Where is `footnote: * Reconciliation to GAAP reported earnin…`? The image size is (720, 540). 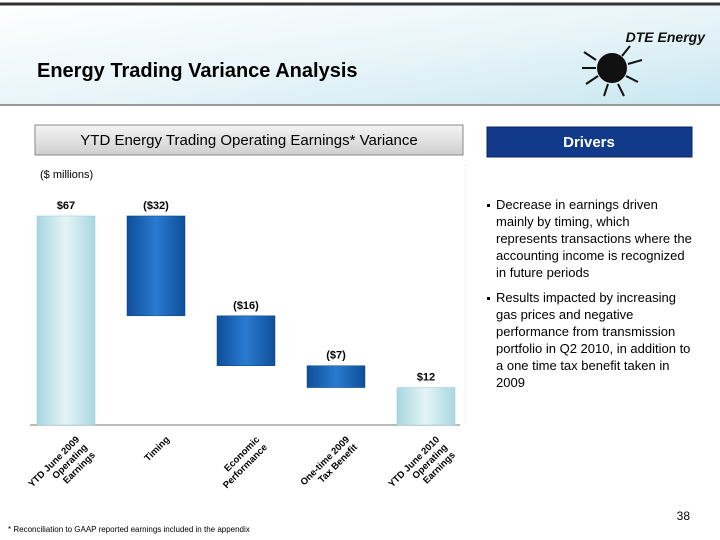 footnote: * Reconciliation to GAAP reported earnin… is located at coordinates (129, 529).